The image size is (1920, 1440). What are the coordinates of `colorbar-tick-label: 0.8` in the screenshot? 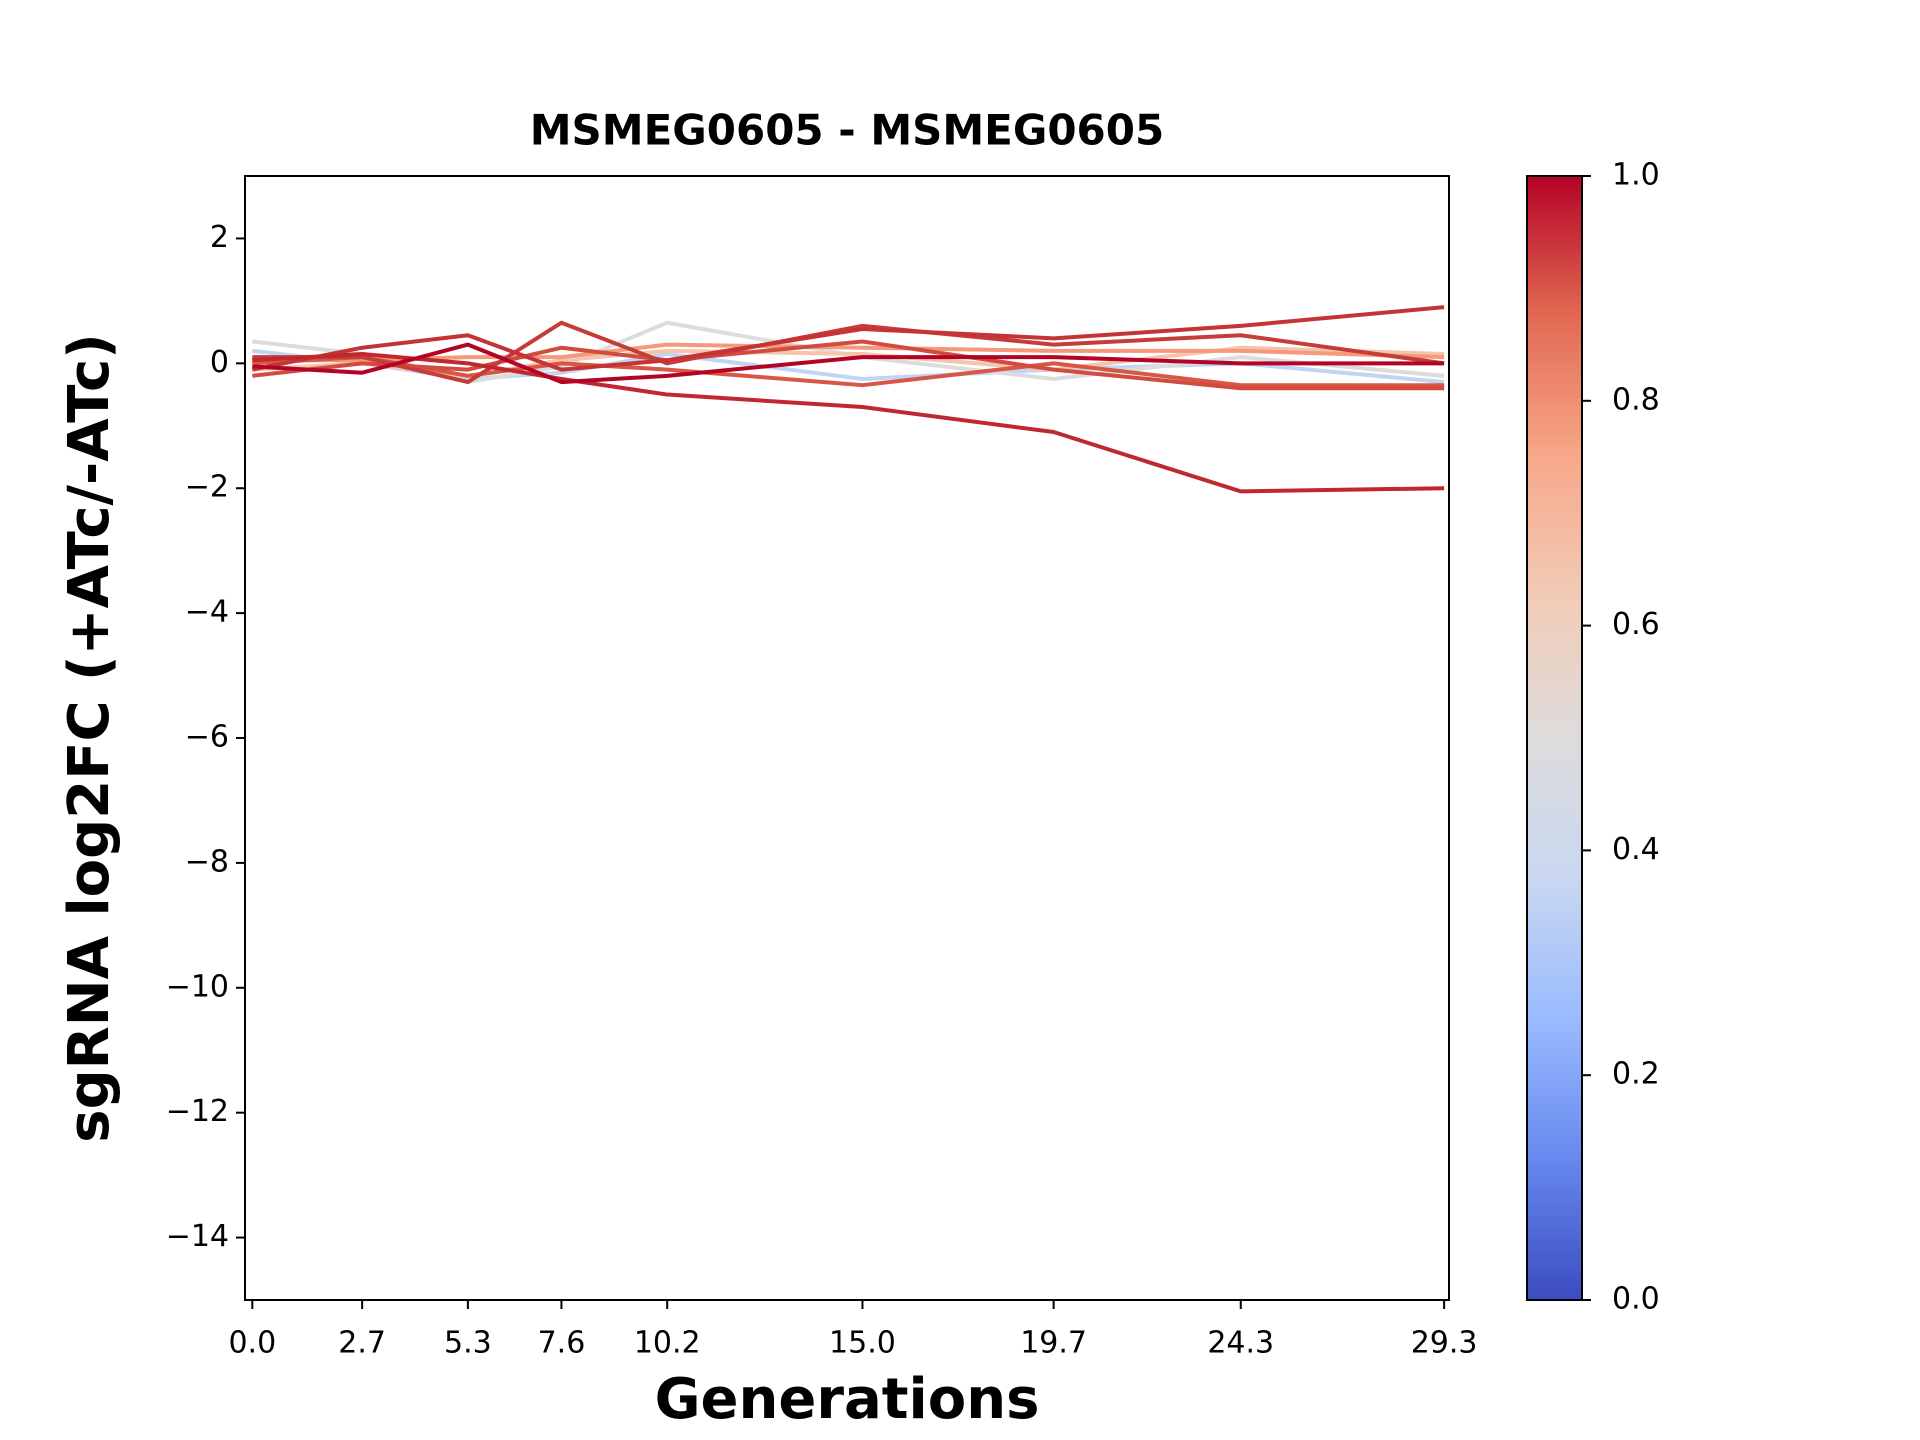 It's located at (1636, 399).